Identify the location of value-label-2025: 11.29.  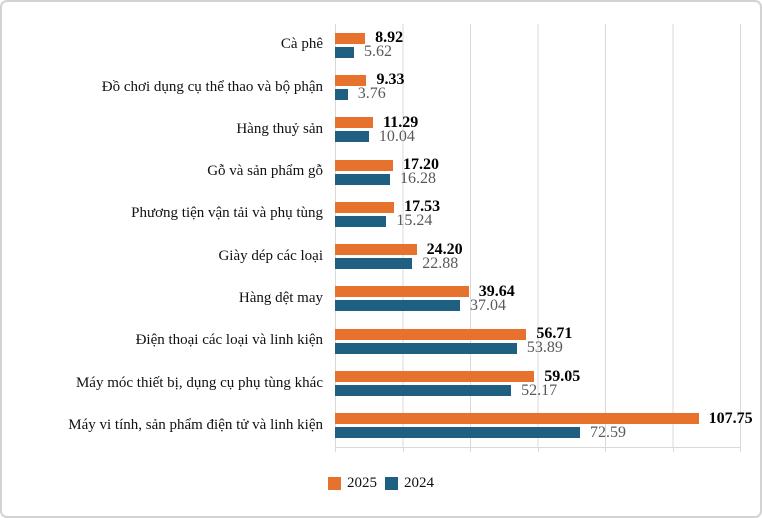
(401, 122).